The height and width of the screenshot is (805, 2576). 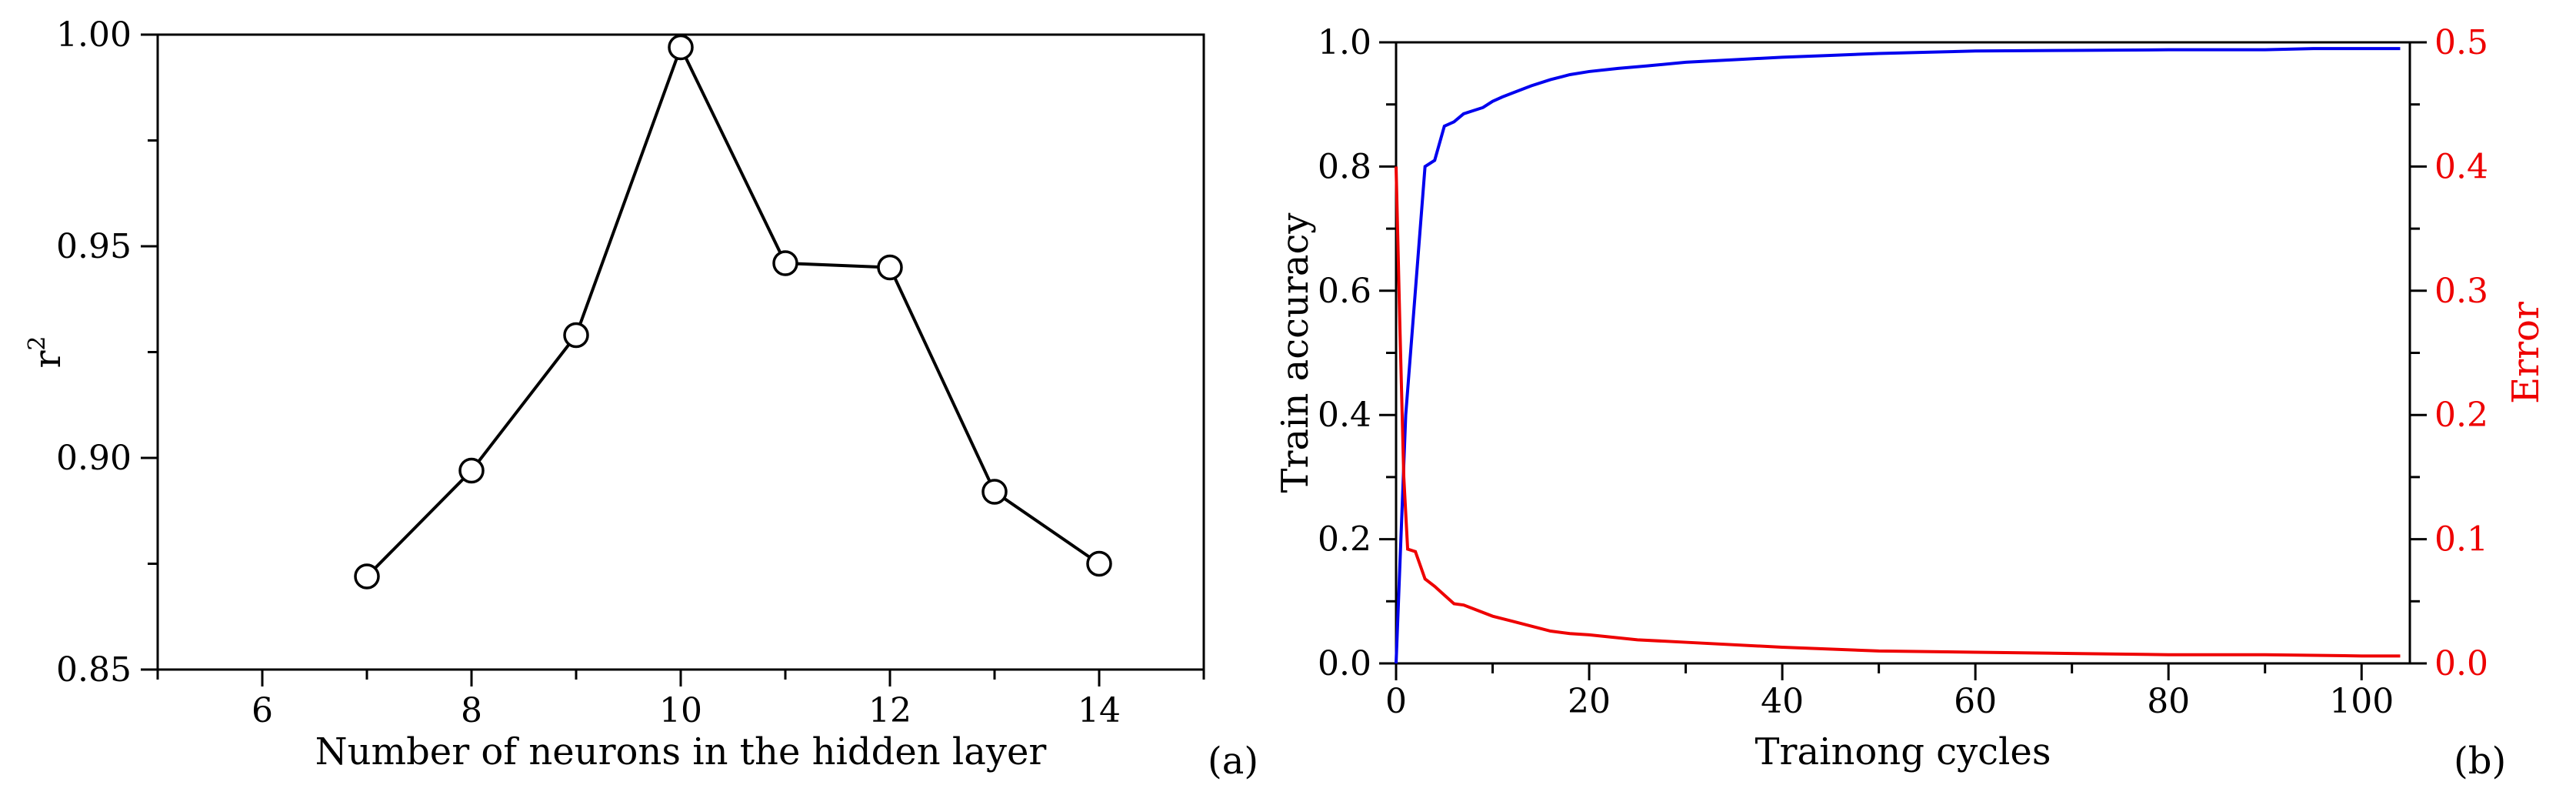 What do you see at coordinates (1344, 415) in the screenshot?
I see `panel-b-y-tick-label: 0.4` at bounding box center [1344, 415].